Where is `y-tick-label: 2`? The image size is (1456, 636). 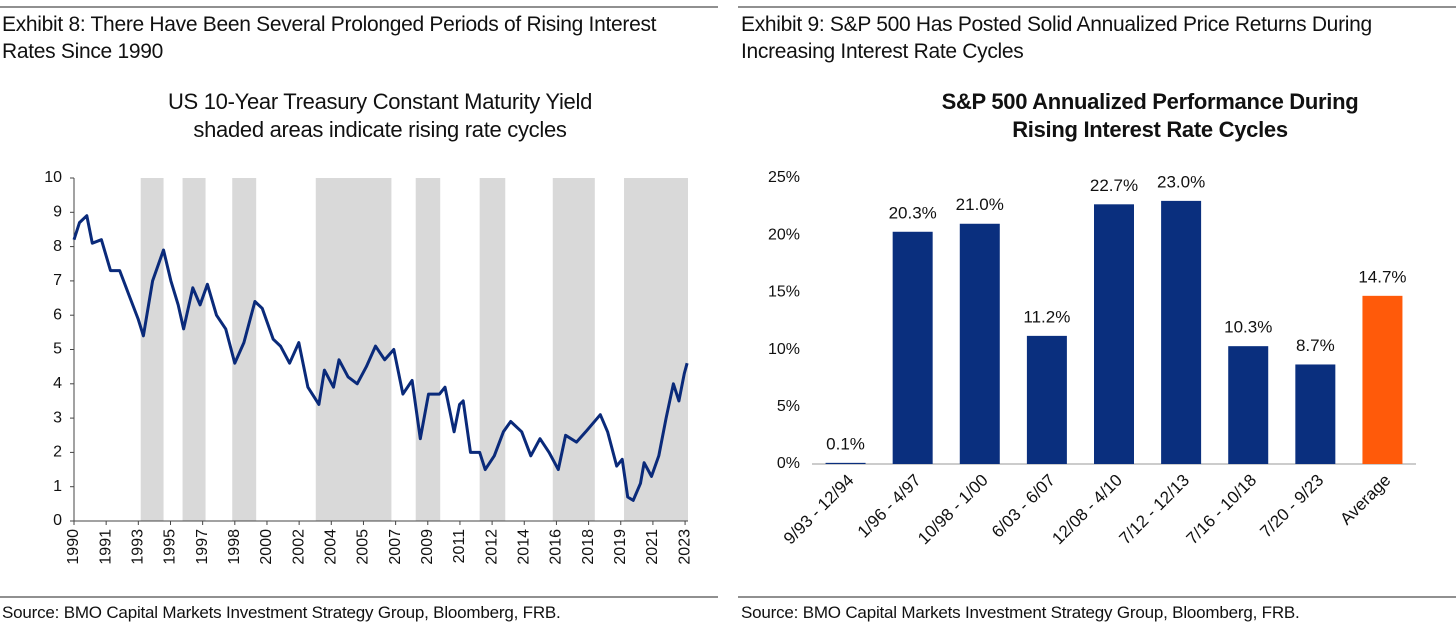
y-tick-label: 2 is located at coordinates (57, 452).